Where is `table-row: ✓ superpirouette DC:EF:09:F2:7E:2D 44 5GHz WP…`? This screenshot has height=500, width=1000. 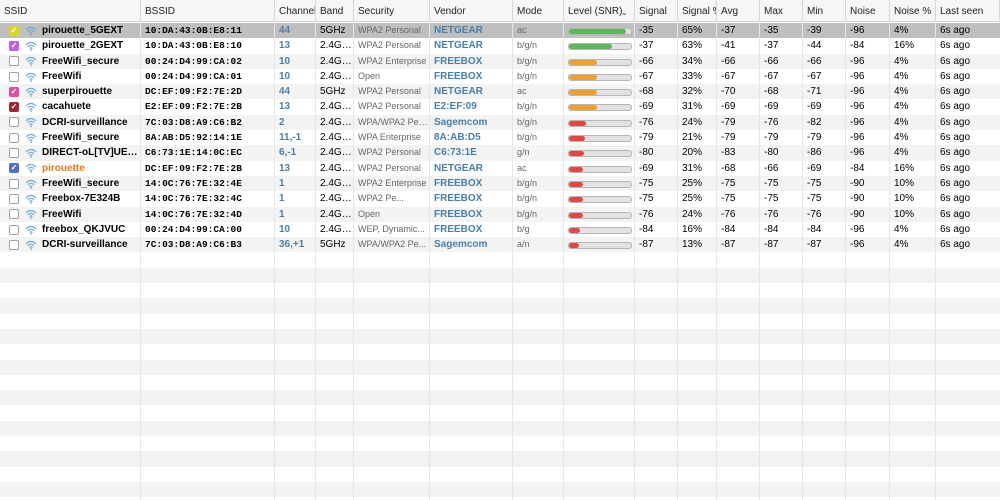 table-row: ✓ superpirouette DC:EF:09:F2:7E:2D 44 5GHz WP… is located at coordinates (500, 92).